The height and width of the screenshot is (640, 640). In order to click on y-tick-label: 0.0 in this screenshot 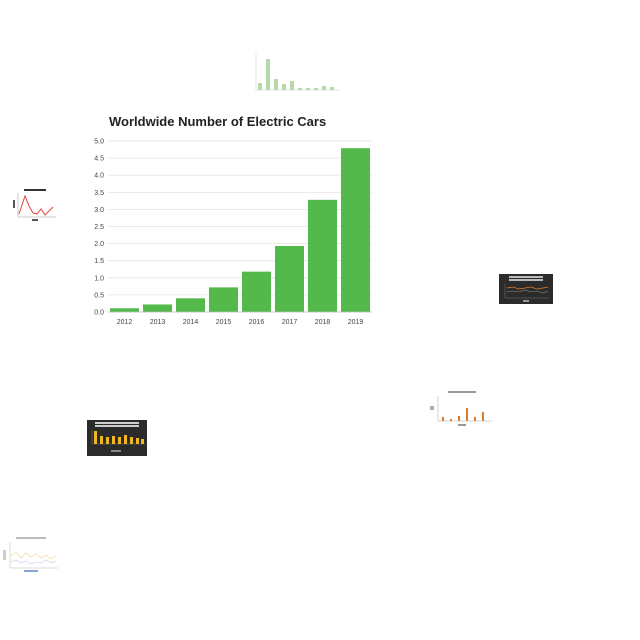, I will do `click(99, 313)`.